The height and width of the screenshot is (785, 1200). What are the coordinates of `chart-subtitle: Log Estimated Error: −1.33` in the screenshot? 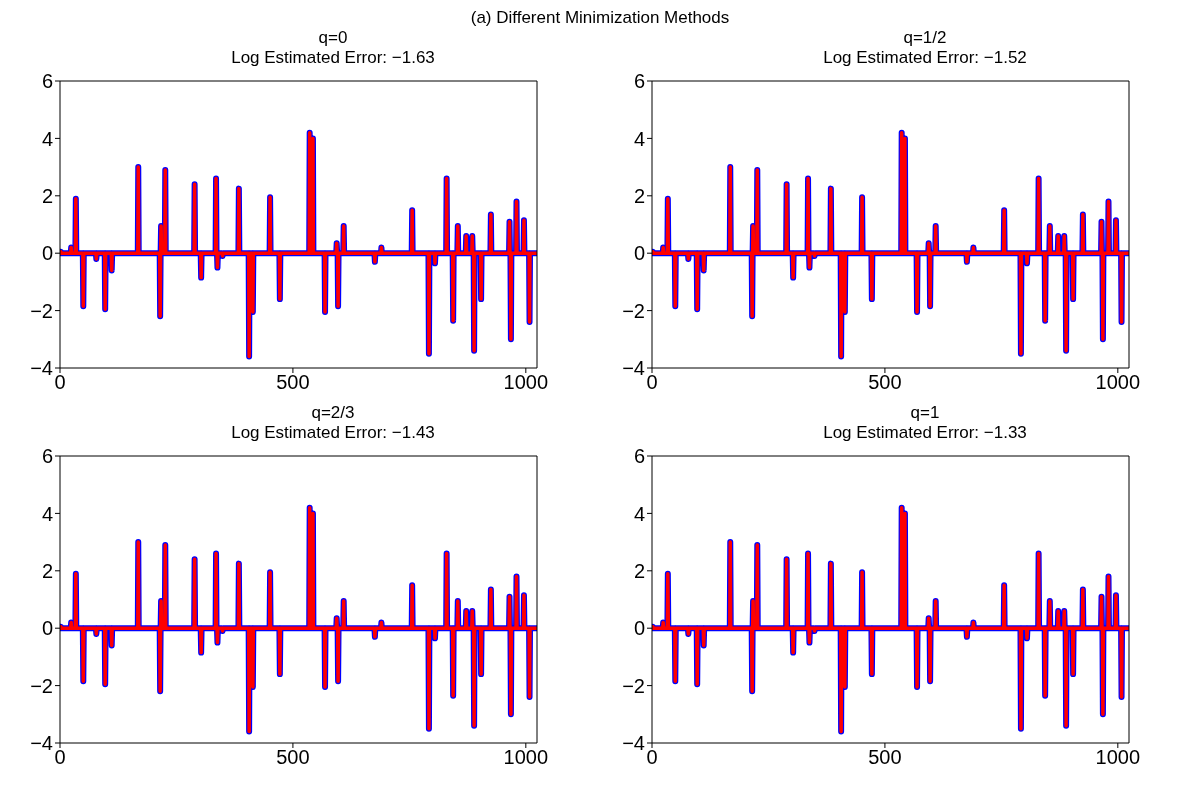 It's located at (925, 433).